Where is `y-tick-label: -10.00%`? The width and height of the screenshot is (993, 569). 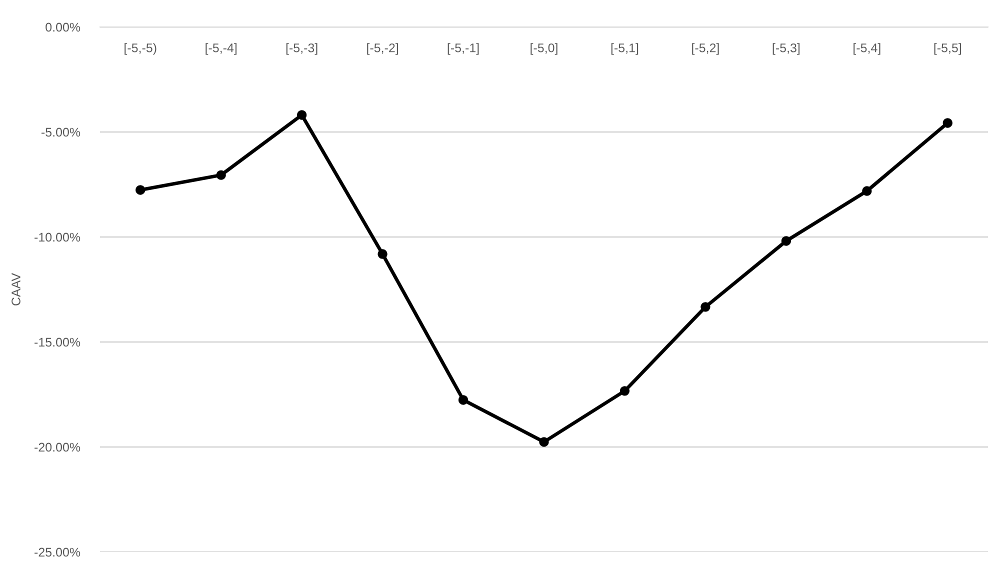 y-tick-label: -10.00% is located at coordinates (57, 237).